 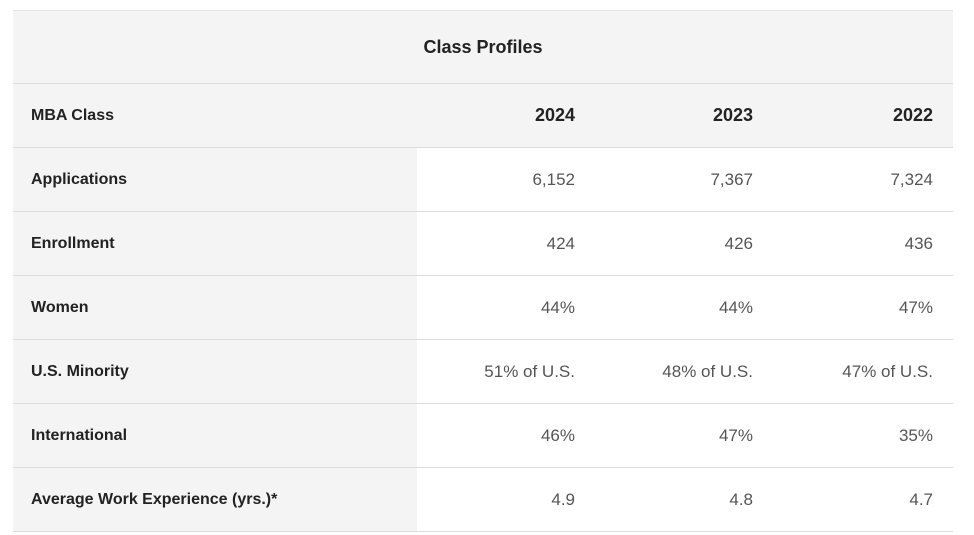 What do you see at coordinates (215, 115) in the screenshot?
I see `header-label: MBA Class` at bounding box center [215, 115].